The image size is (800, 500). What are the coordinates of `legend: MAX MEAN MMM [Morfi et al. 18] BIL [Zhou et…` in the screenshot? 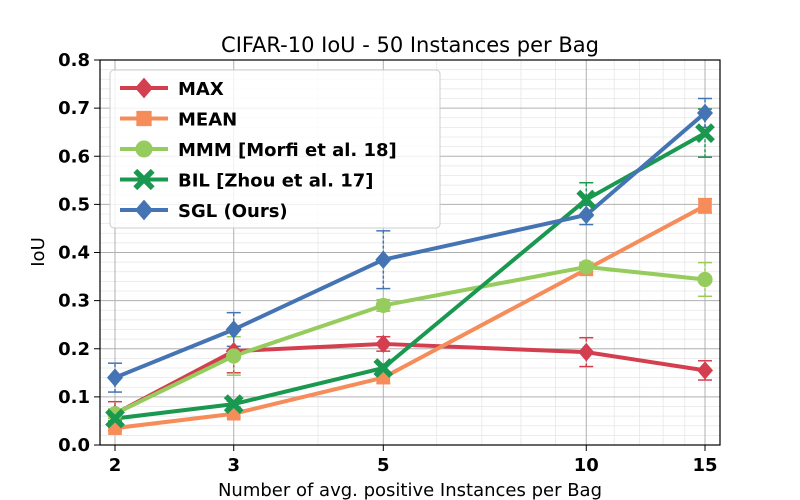 It's located at (275, 149).